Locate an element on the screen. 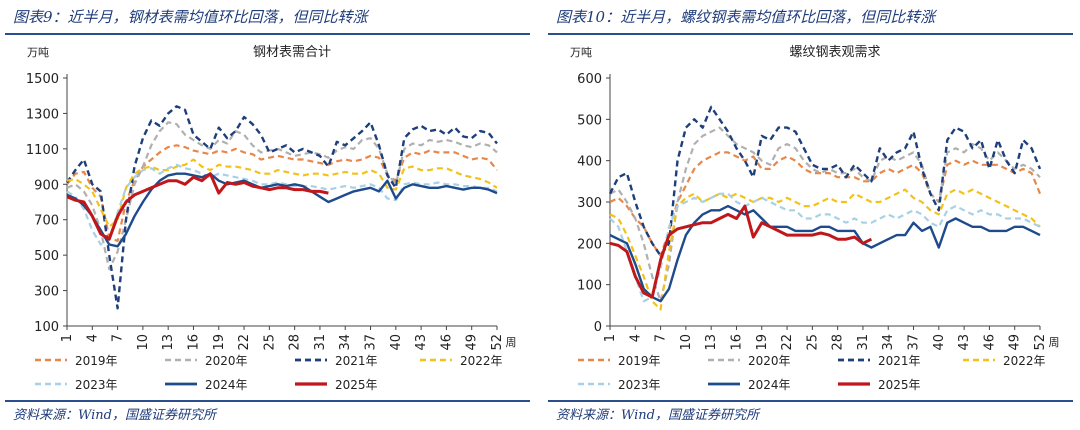 The height and width of the screenshot is (430, 1080). y-tick-label: 900 is located at coordinates (46, 185).